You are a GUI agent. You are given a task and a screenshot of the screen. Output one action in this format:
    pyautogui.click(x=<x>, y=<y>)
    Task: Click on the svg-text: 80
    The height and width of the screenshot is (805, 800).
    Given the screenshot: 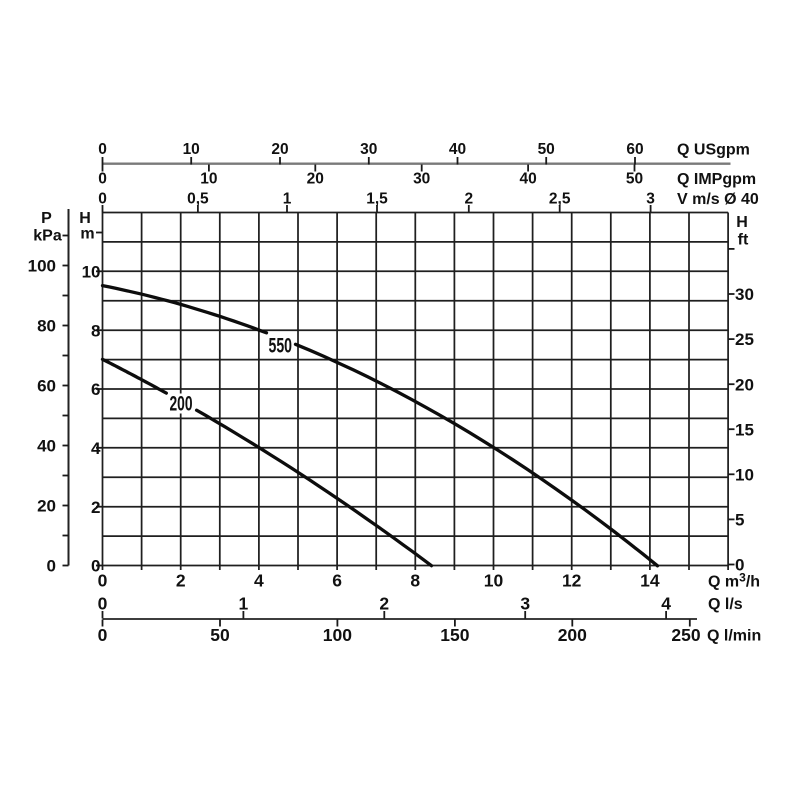 What is the action you would take?
    pyautogui.click(x=46, y=326)
    